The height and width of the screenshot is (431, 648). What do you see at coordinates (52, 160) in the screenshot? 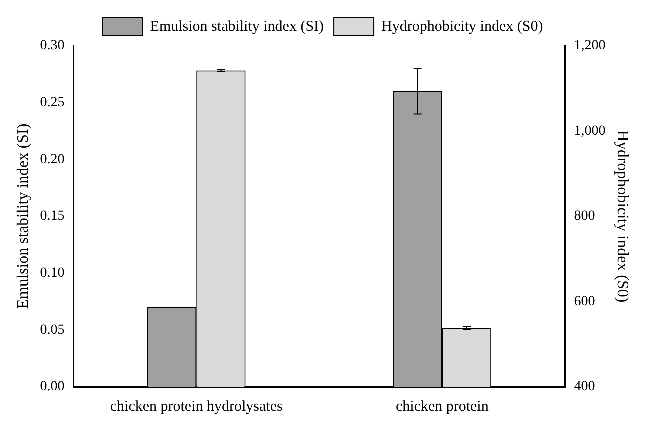
I see `y-tick-label: 0.20` at bounding box center [52, 160].